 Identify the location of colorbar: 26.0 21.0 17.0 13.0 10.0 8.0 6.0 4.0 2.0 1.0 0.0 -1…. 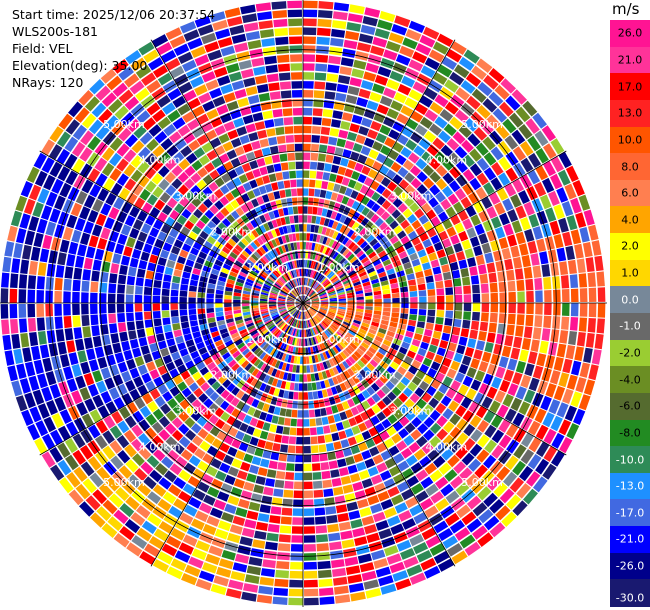
(630, 313).